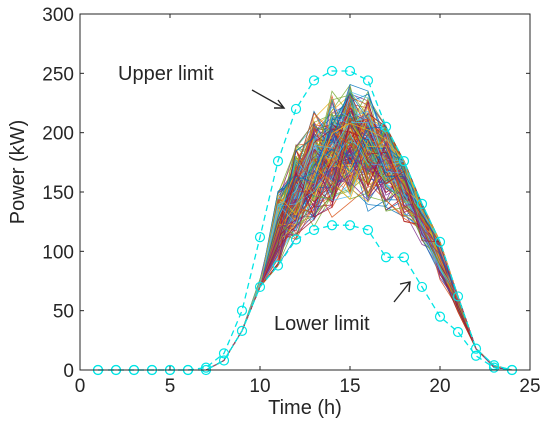 This screenshot has width=550, height=425. I want to click on x-axis-label: Time (h), so click(305, 408).